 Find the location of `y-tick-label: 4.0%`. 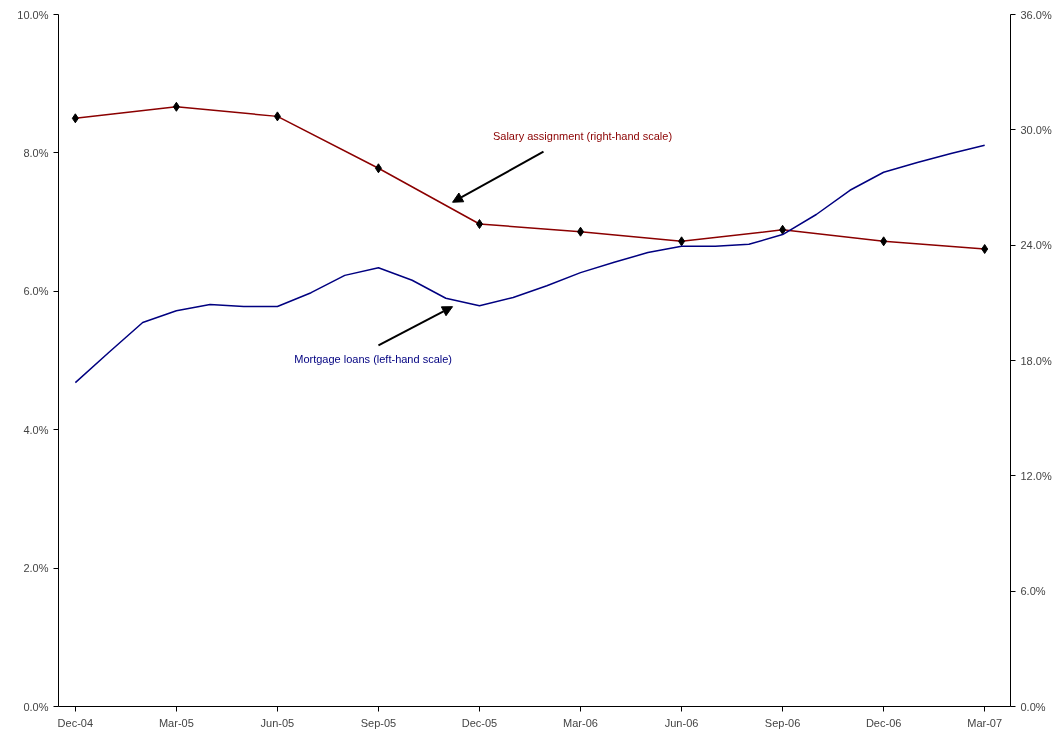

y-tick-label: 4.0% is located at coordinates (36, 429).